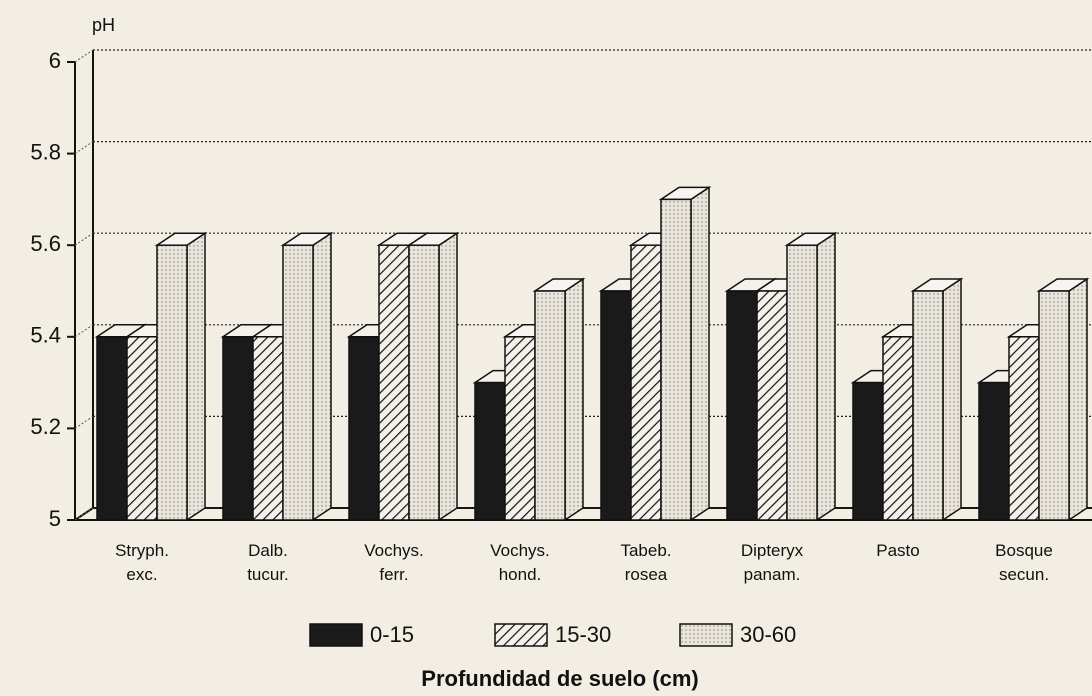  Describe the element at coordinates (645, 562) in the screenshot. I see `x-tick-label: Tabeb. rosea` at that location.